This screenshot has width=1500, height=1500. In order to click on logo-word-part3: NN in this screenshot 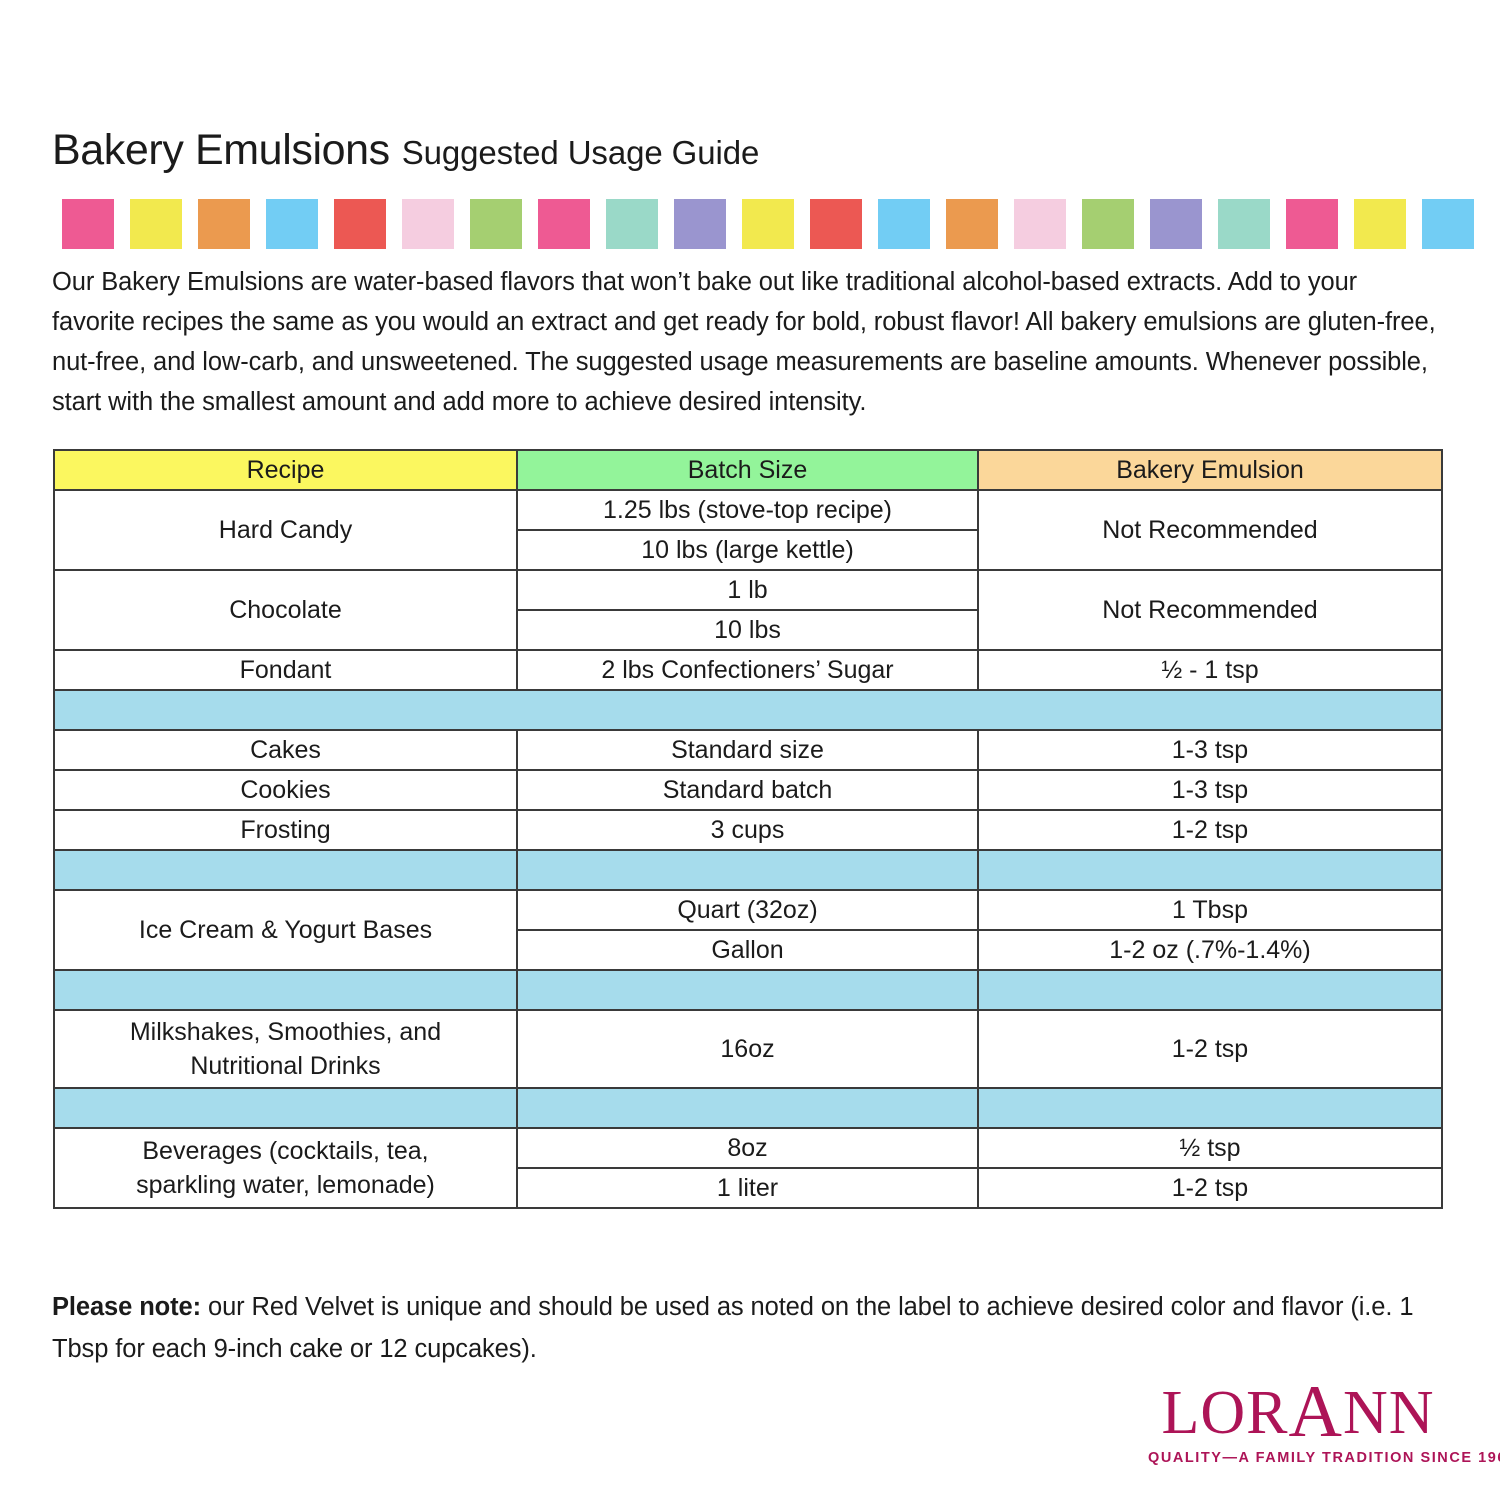, I will do `click(1388, 1413)`.